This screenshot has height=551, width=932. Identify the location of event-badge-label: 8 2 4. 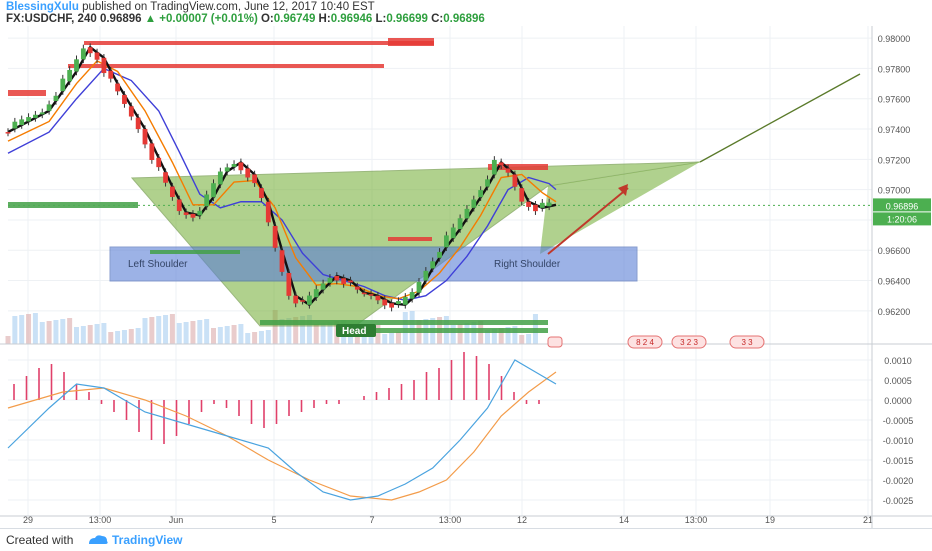
(645, 342).